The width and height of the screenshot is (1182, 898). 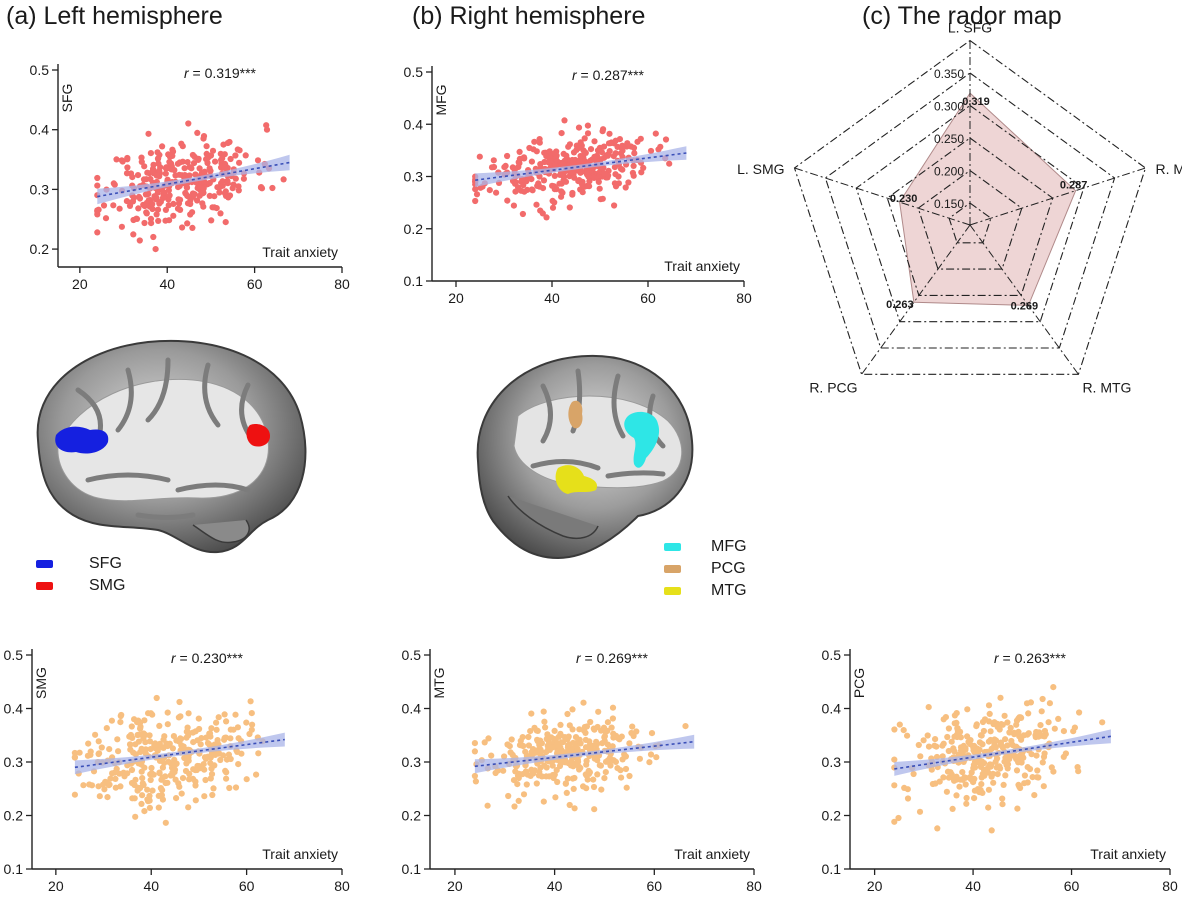 I want to click on smg-x-tick-label: 60, so click(x=247, y=886).